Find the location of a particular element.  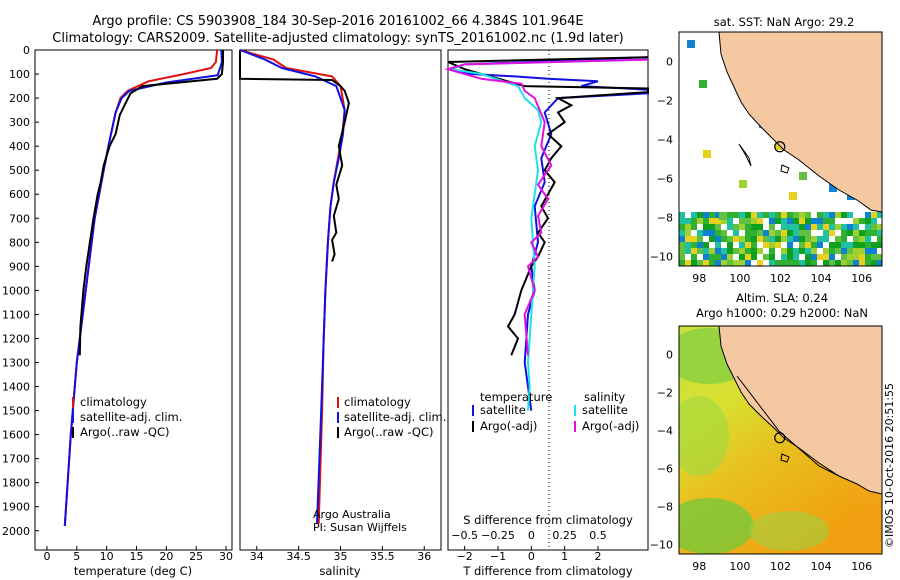

x-tick-label: 10 is located at coordinates (107, 556).